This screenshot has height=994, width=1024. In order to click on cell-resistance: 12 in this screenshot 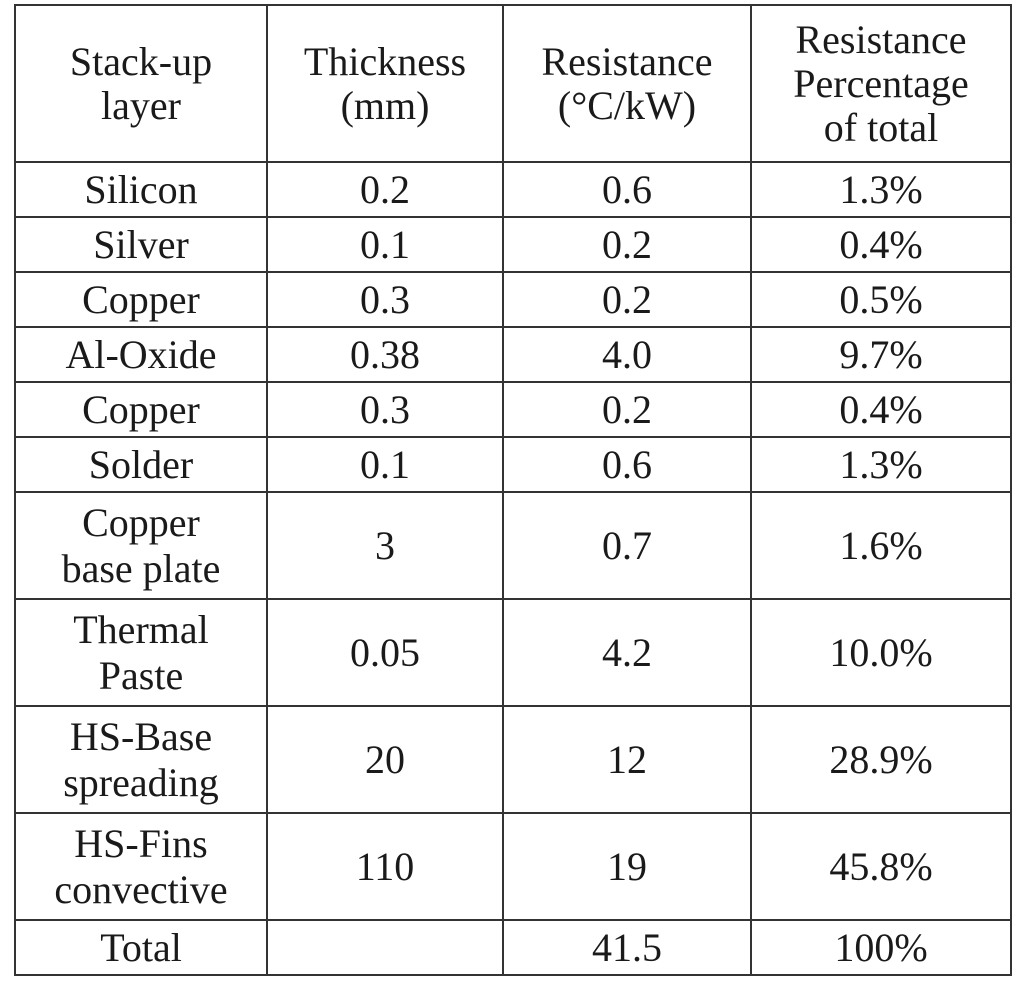, I will do `click(627, 759)`.